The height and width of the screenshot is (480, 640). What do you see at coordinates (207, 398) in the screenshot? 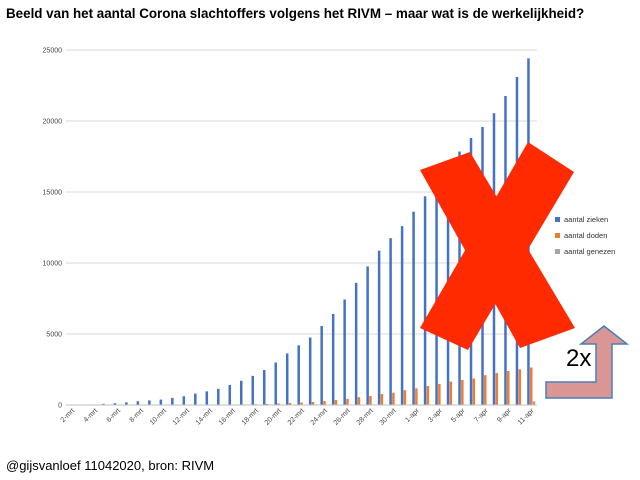
I see `bar-aantal-zieken-14-mrt` at bounding box center [207, 398].